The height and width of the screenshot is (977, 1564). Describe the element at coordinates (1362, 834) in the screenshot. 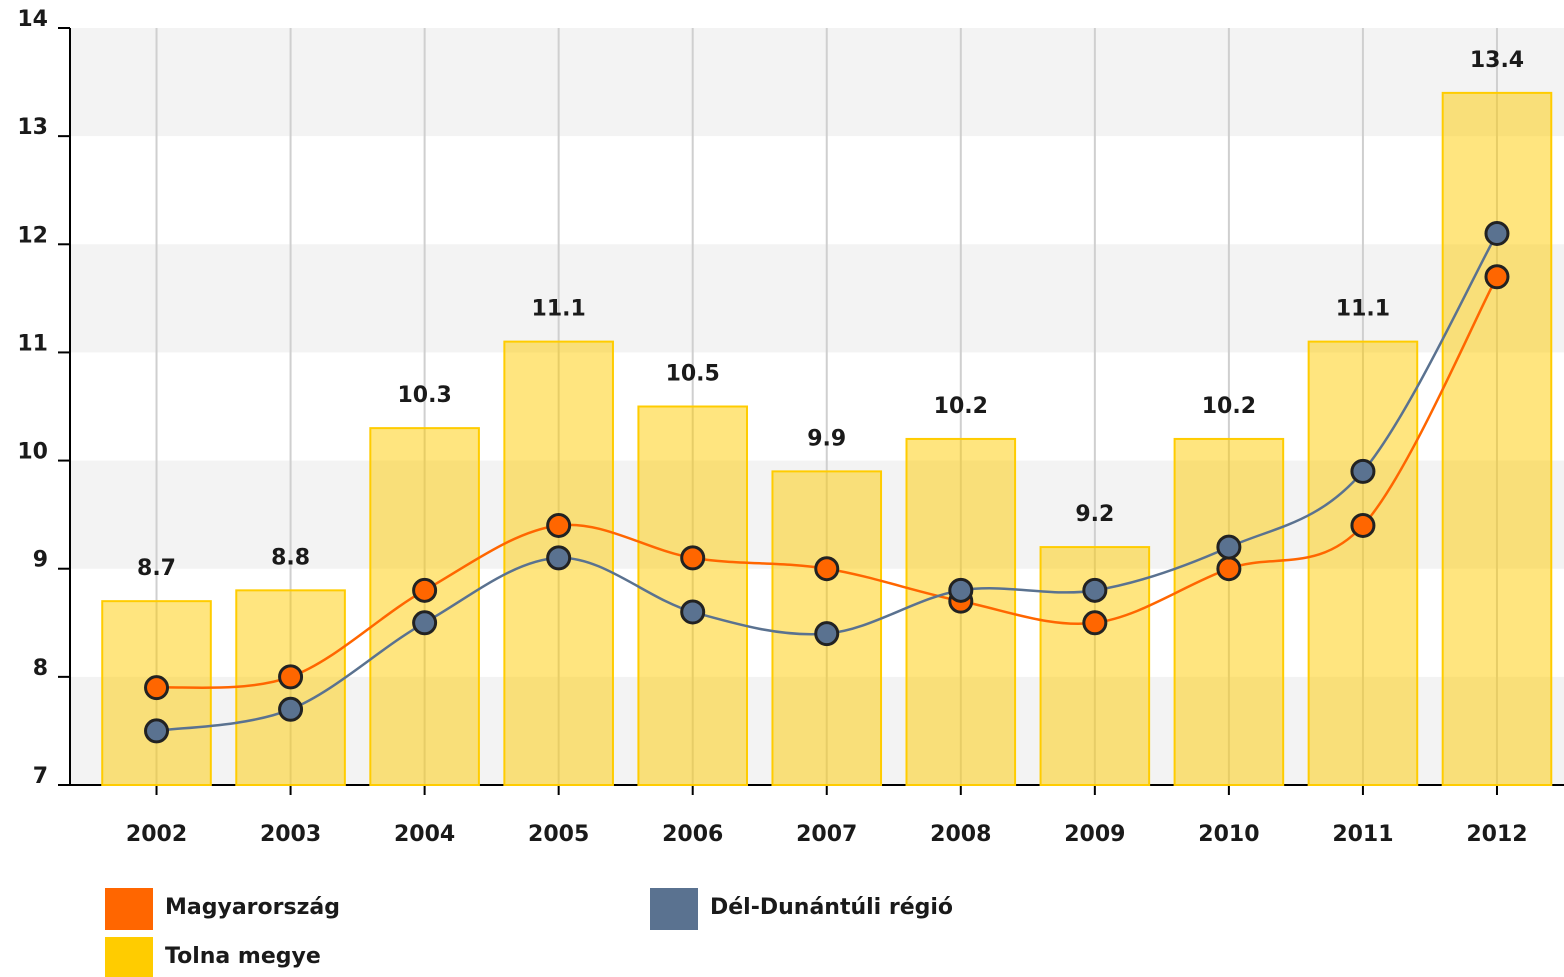

I see `x-tick-label: 2011` at that location.